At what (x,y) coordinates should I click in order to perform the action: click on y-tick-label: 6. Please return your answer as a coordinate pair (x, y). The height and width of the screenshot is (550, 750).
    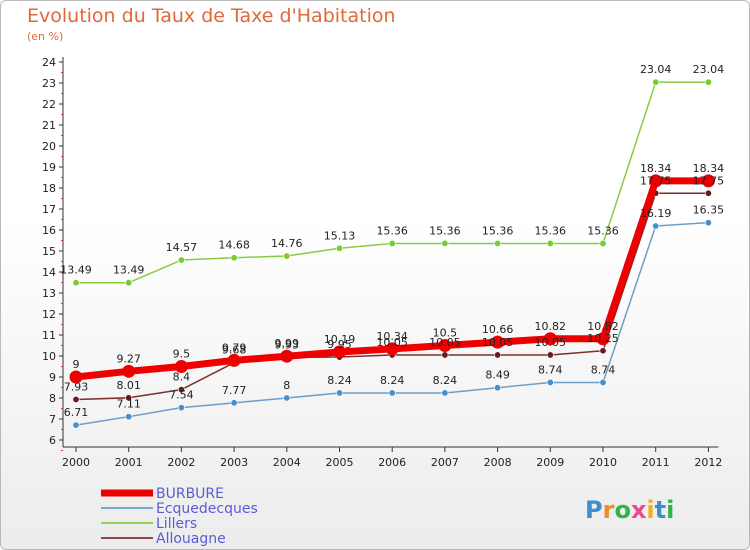
    Looking at the image, I should click on (52, 440).